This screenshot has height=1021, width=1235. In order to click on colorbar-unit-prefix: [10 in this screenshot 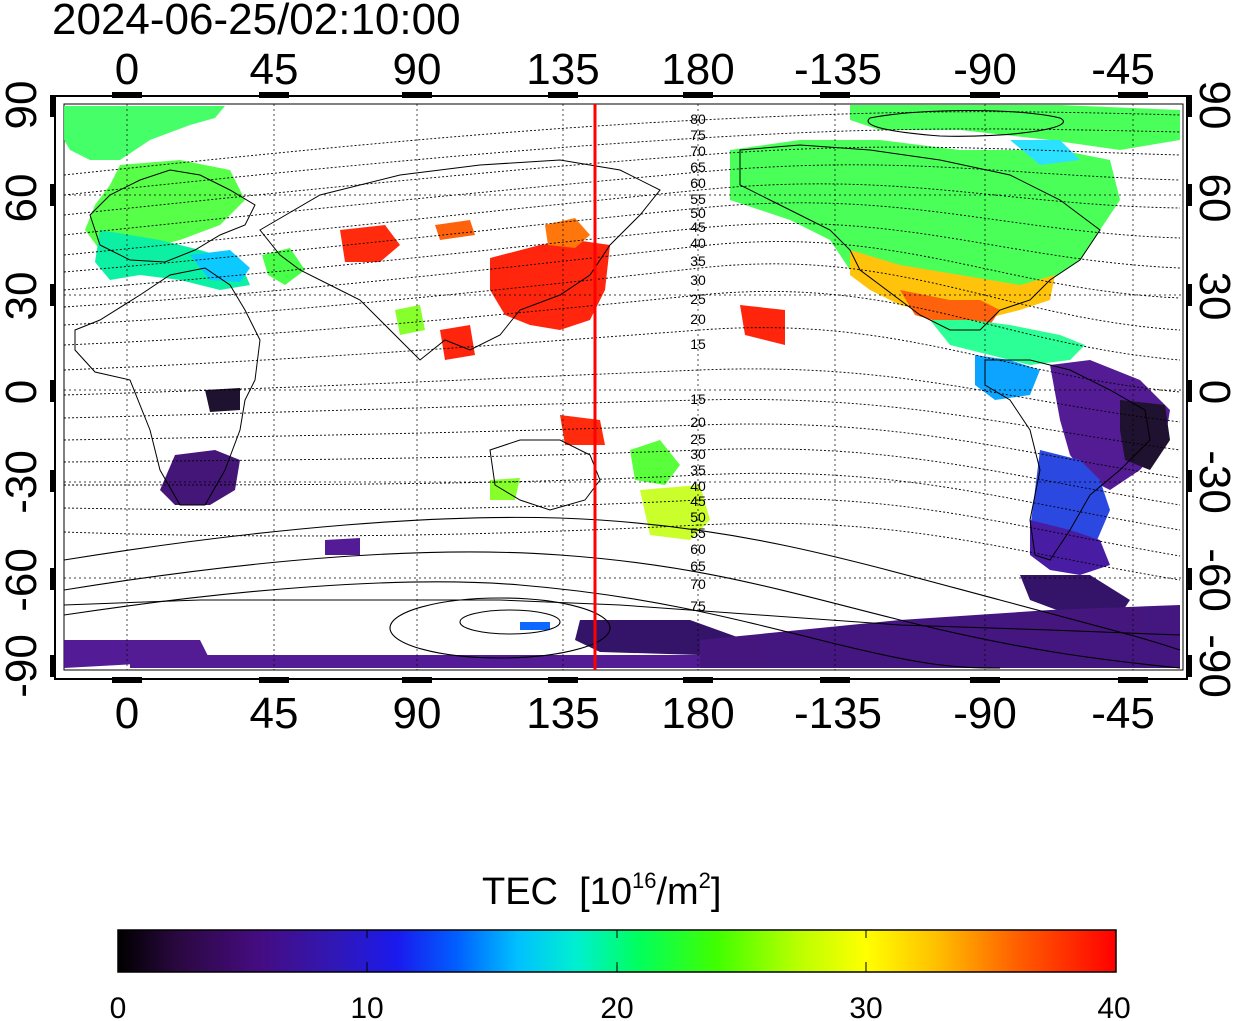, I will do `click(605, 892)`.